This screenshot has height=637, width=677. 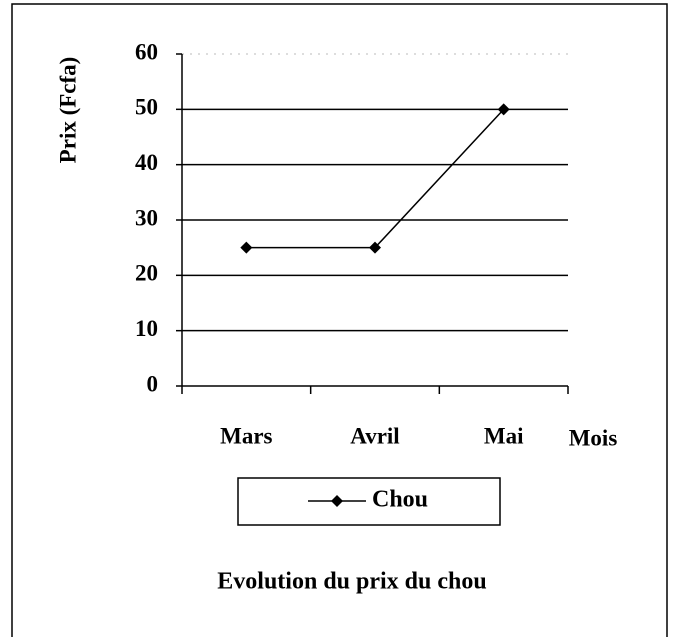 What do you see at coordinates (153, 383) in the screenshot?
I see `y-tick-label: 0` at bounding box center [153, 383].